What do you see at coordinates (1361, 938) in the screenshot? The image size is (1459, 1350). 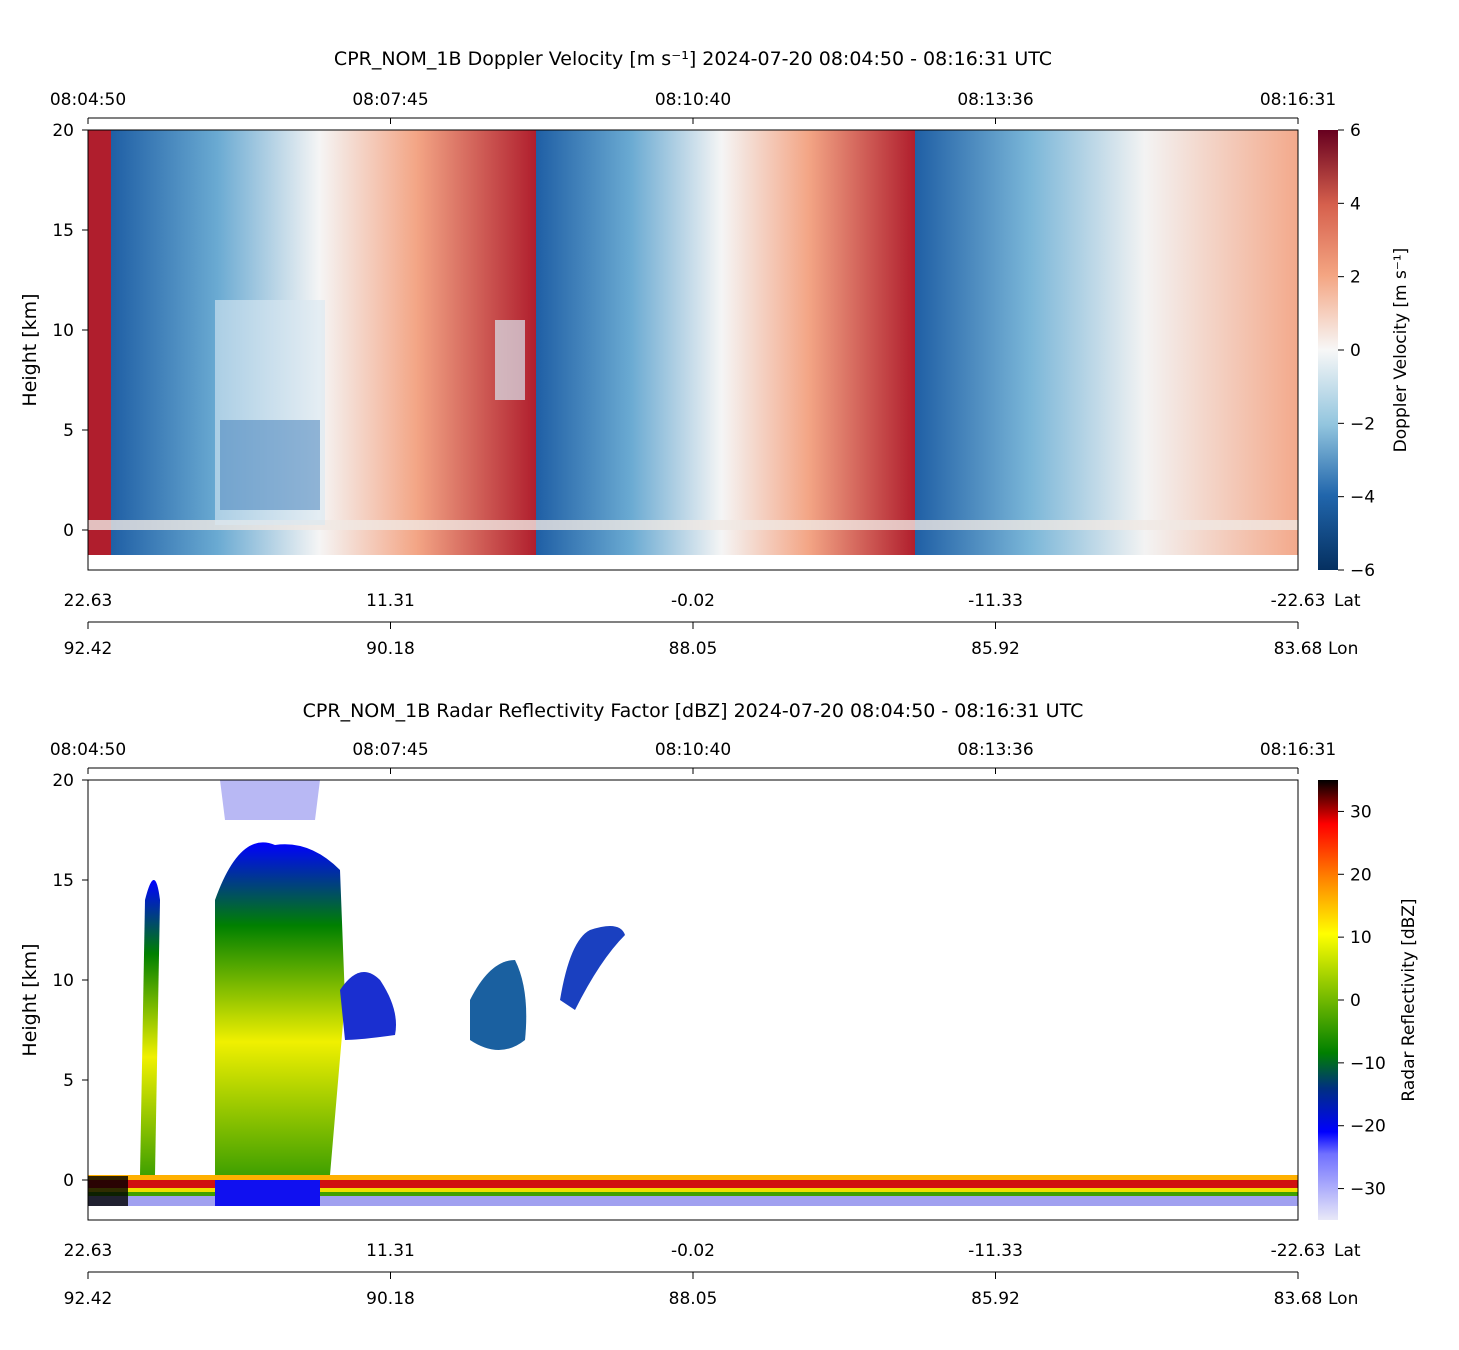 I see `colorbar-tick-label: 10` at bounding box center [1361, 938].